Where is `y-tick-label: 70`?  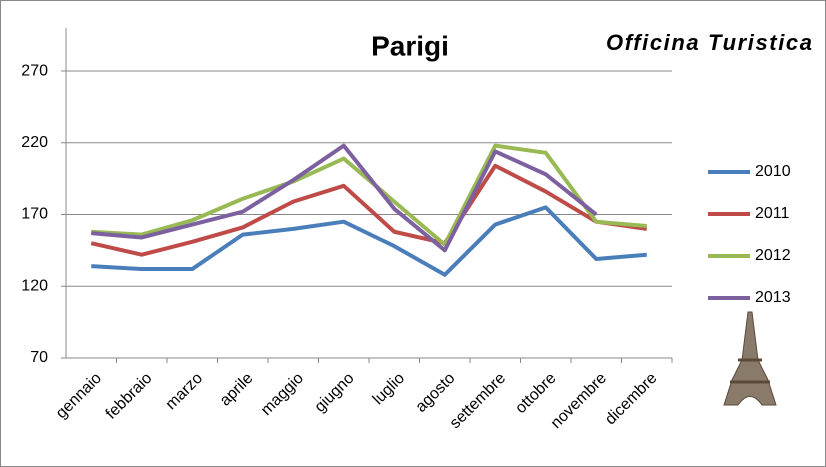 y-tick-label: 70 is located at coordinates (39, 357).